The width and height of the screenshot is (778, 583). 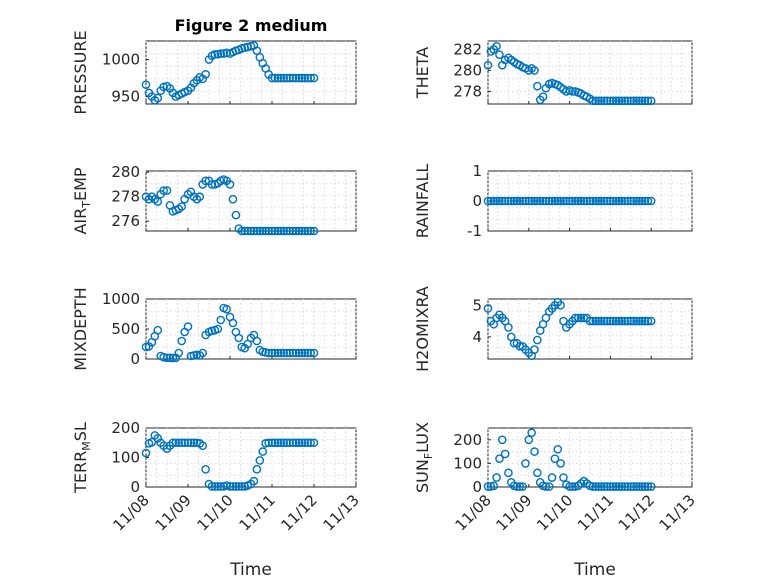 I want to click on y-tick-label-6-0: 0, so click(x=135, y=487).